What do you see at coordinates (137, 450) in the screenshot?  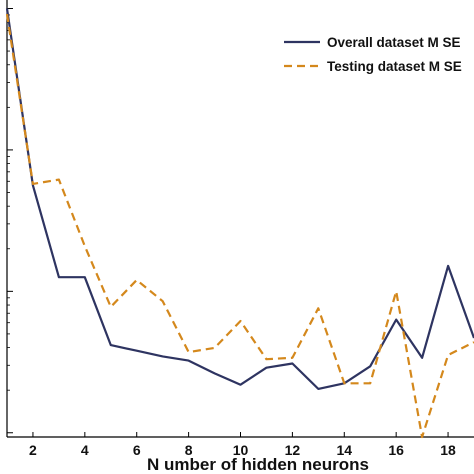 I see `x-tick-label: 6` at bounding box center [137, 450].